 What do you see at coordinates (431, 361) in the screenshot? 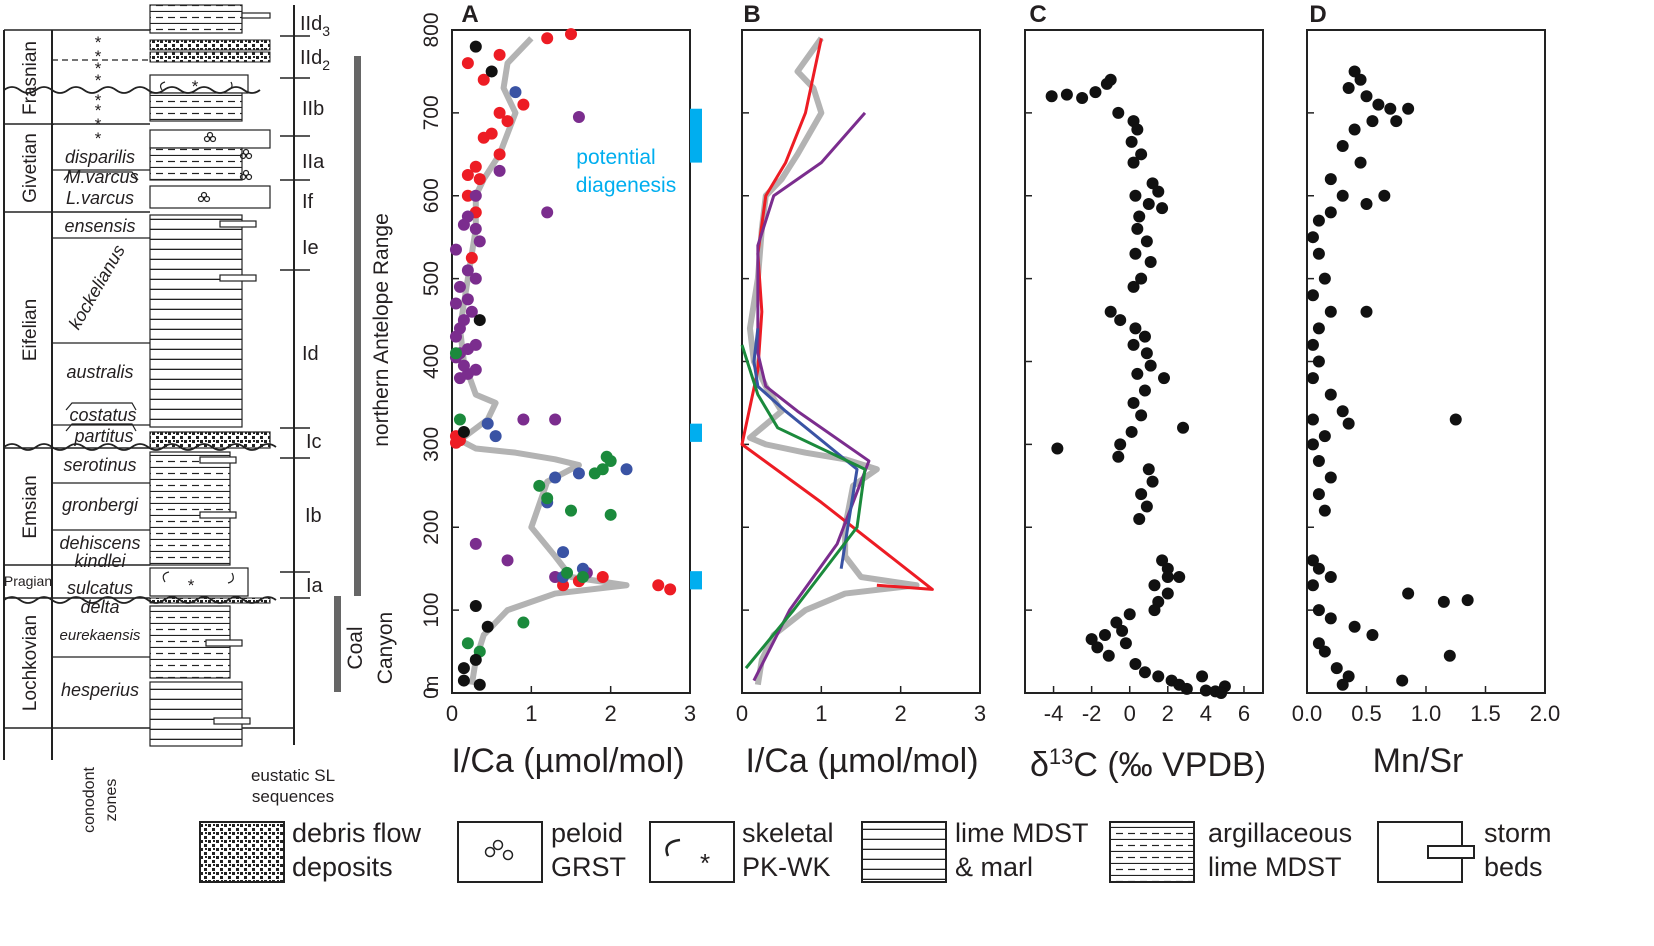
I see `y-tick-label: 400` at bounding box center [431, 361].